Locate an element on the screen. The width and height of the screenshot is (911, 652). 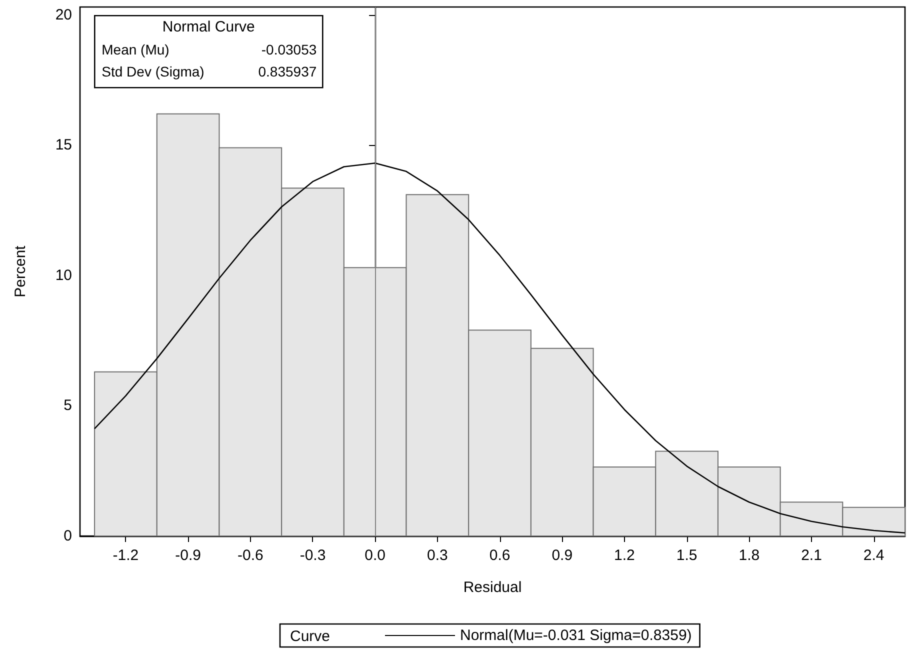
annotation: Std Dev (Sigma) is located at coordinates (153, 72).